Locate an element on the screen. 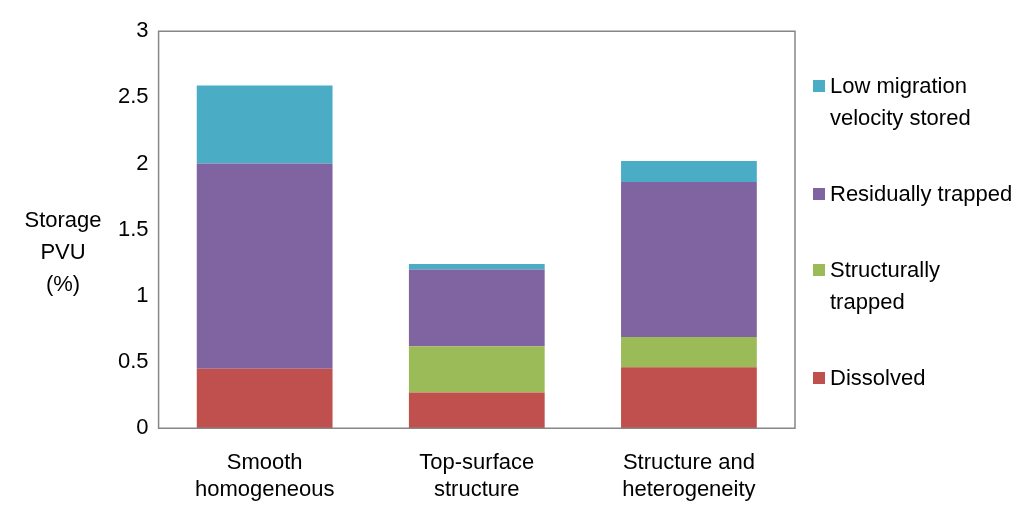 The height and width of the screenshot is (525, 1012). legend-label: Residually trapped is located at coordinates (921, 194).